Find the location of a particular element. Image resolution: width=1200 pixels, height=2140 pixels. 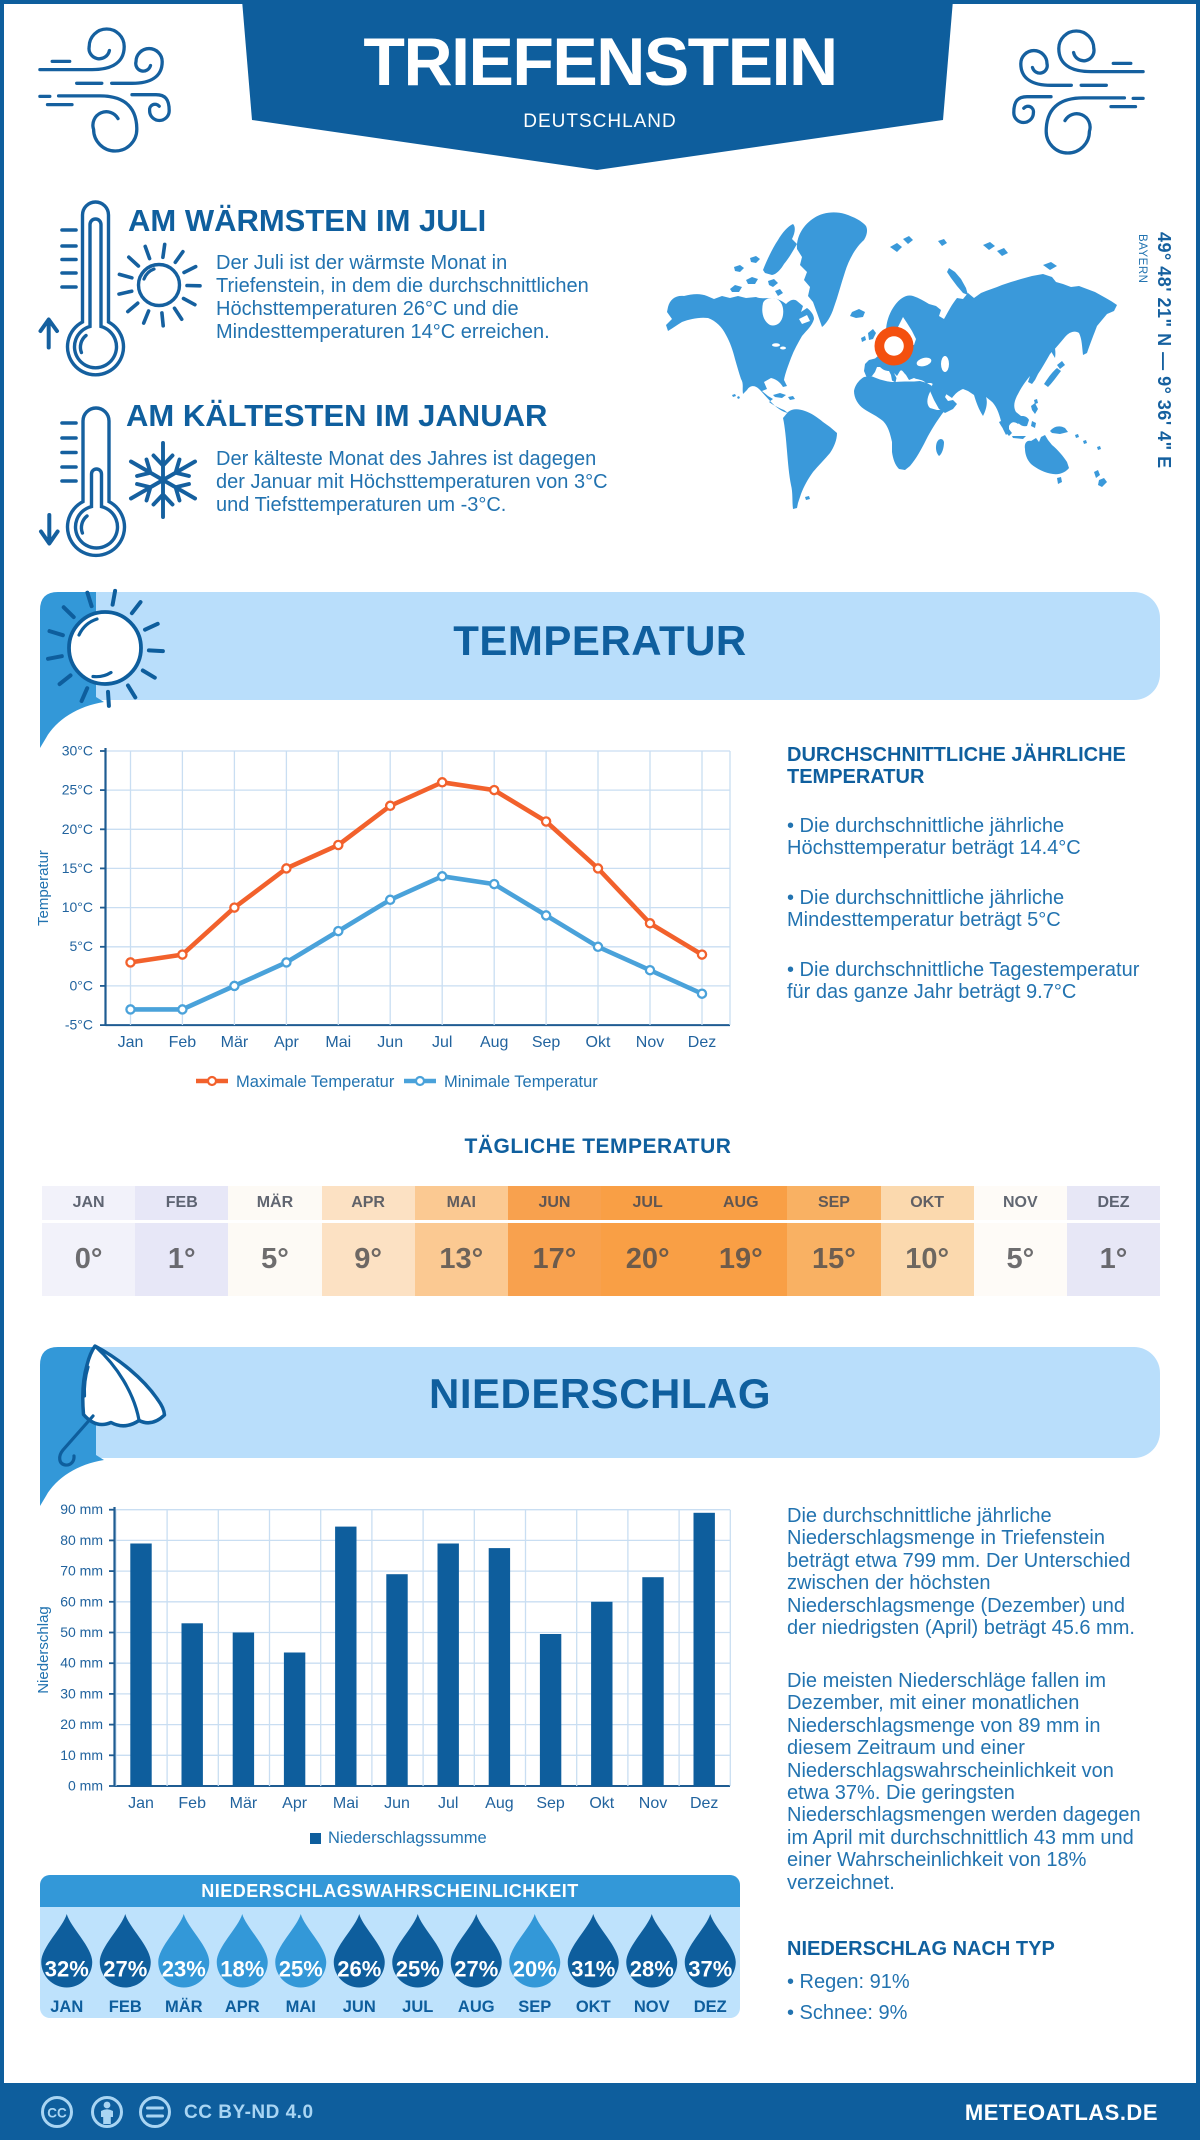

svg-text: Minimale Temperatur is located at coordinates (521, 1082).